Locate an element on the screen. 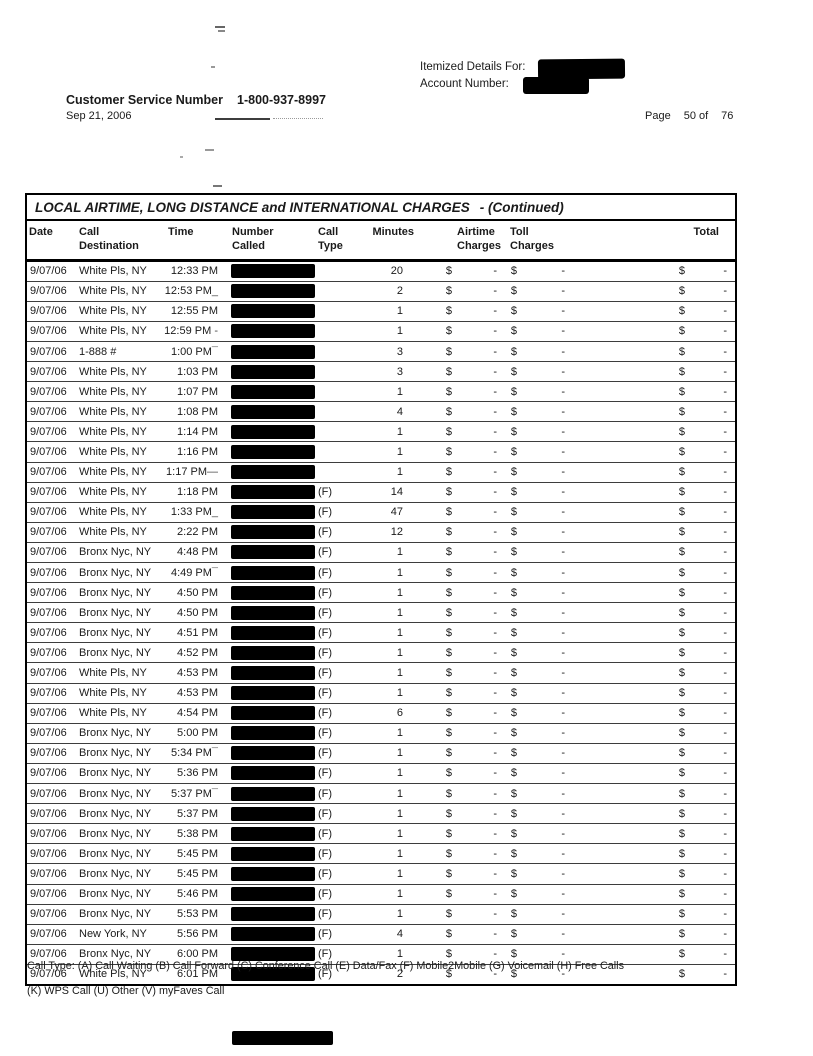  cell-time: 5:53 PM is located at coordinates (197, 914).